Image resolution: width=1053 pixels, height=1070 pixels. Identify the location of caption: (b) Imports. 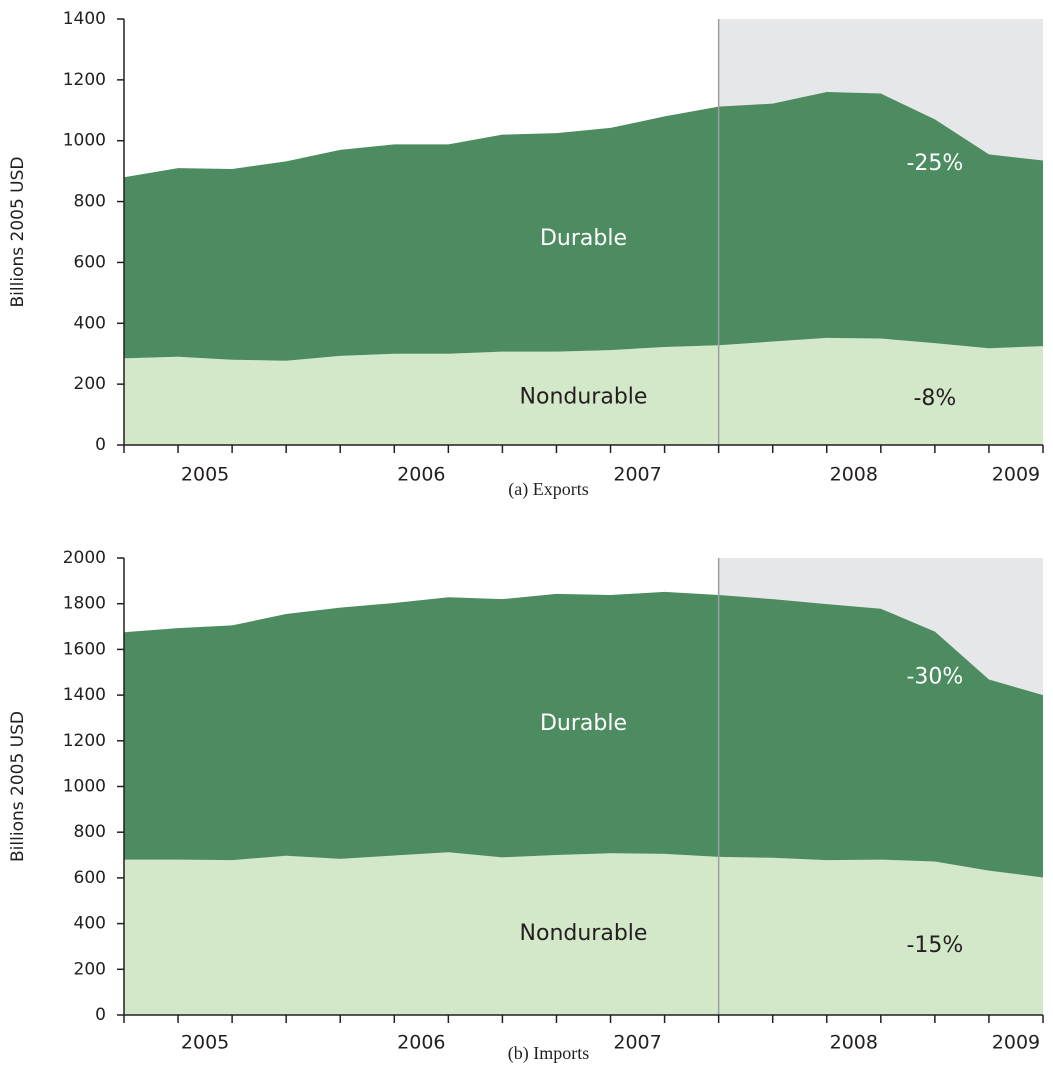
(548, 1053).